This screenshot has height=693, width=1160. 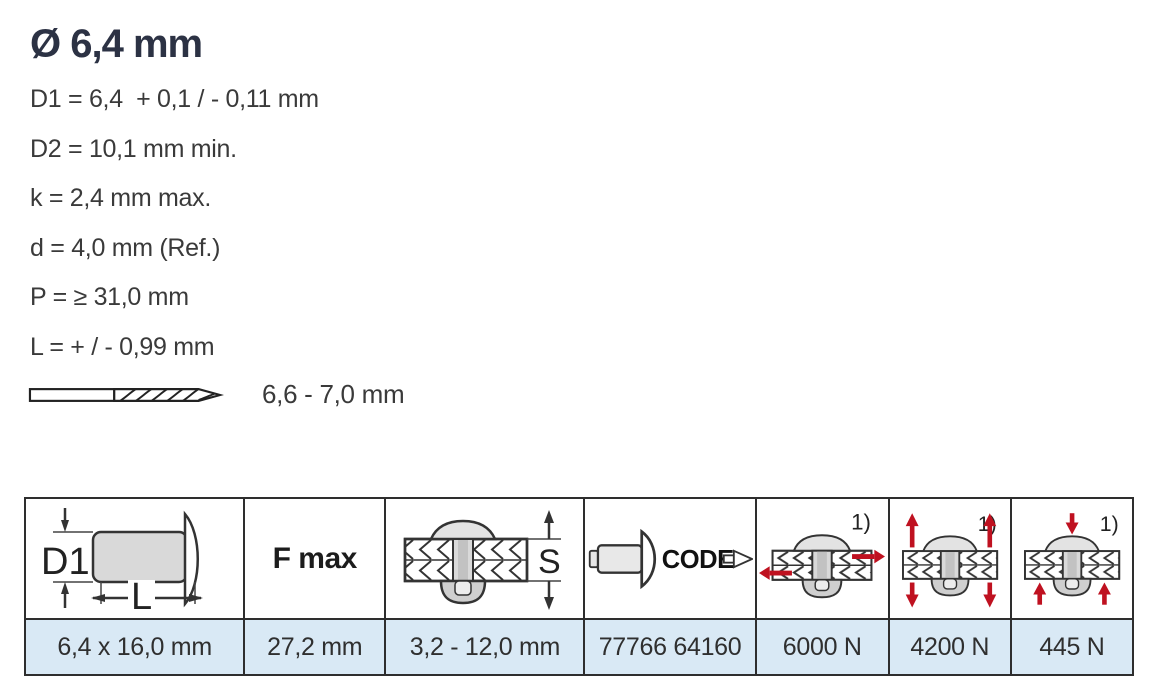 I want to click on tensile-strength-header: 1), so click(x=949, y=558).